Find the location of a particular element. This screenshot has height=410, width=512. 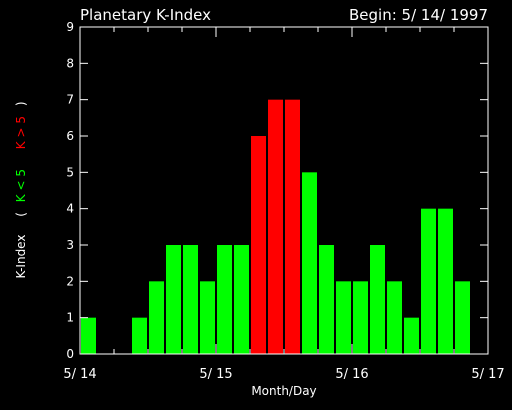

legend-high-label: K > 5 is located at coordinates (21, 132).